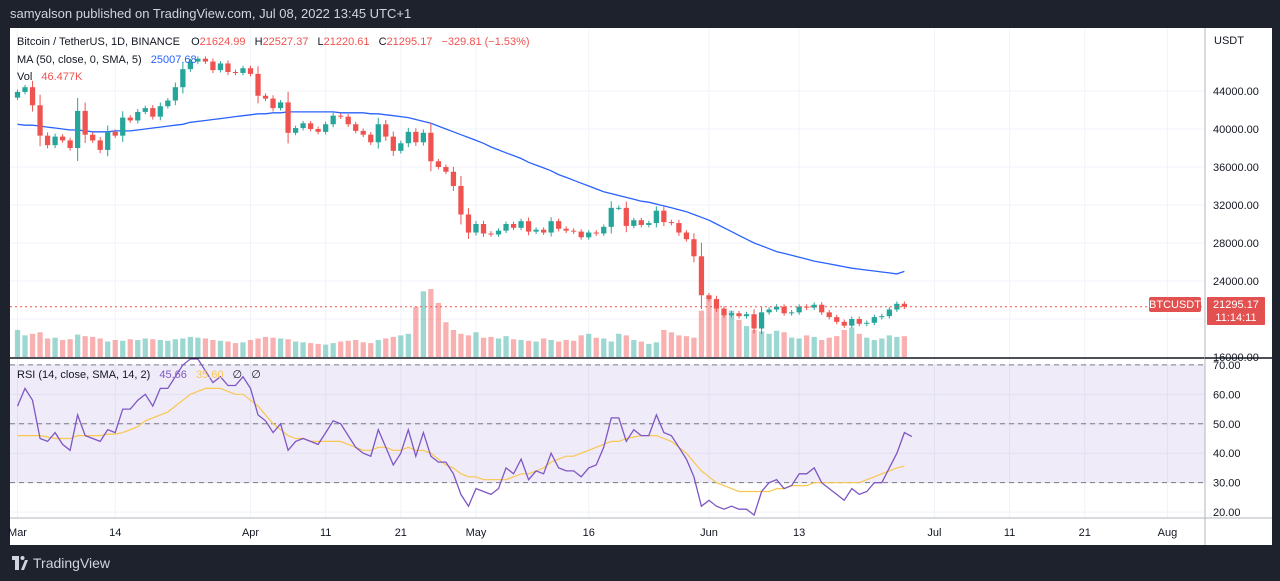  I want to click on rsi-tick-label: 30.00, so click(1227, 484).